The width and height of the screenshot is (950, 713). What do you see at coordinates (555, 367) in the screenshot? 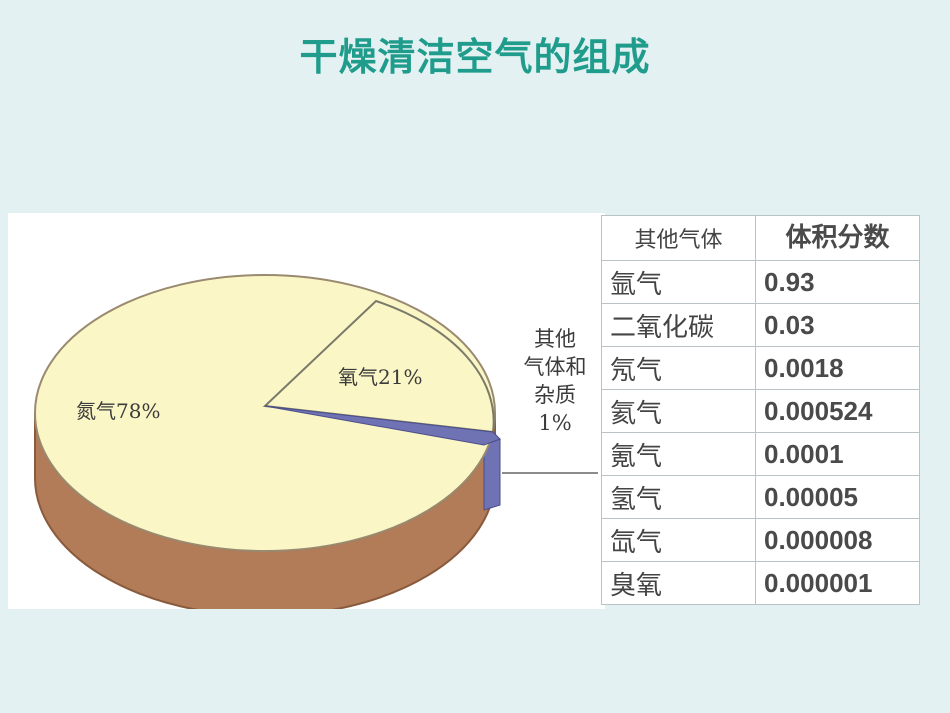
I see `other-label-line: 气体和` at bounding box center [555, 367].